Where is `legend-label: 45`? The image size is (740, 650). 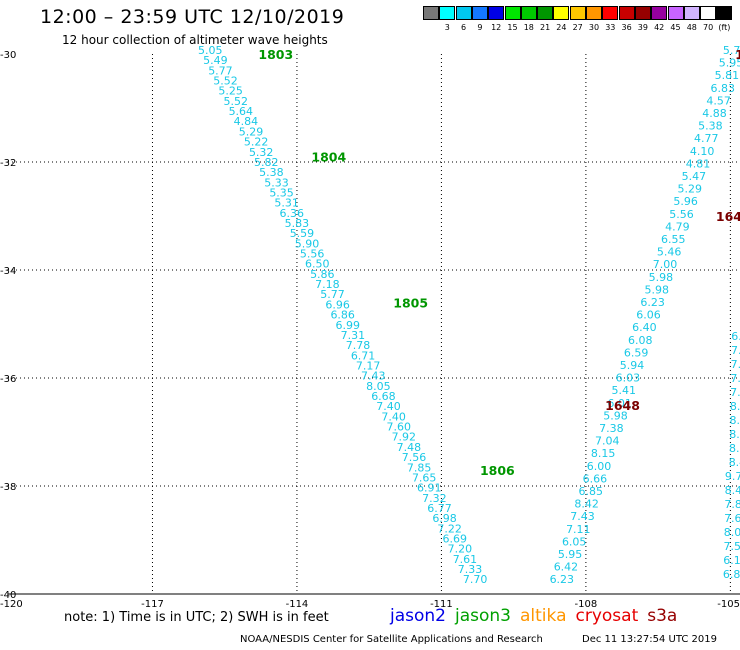 legend-label: 45 is located at coordinates (675, 27).